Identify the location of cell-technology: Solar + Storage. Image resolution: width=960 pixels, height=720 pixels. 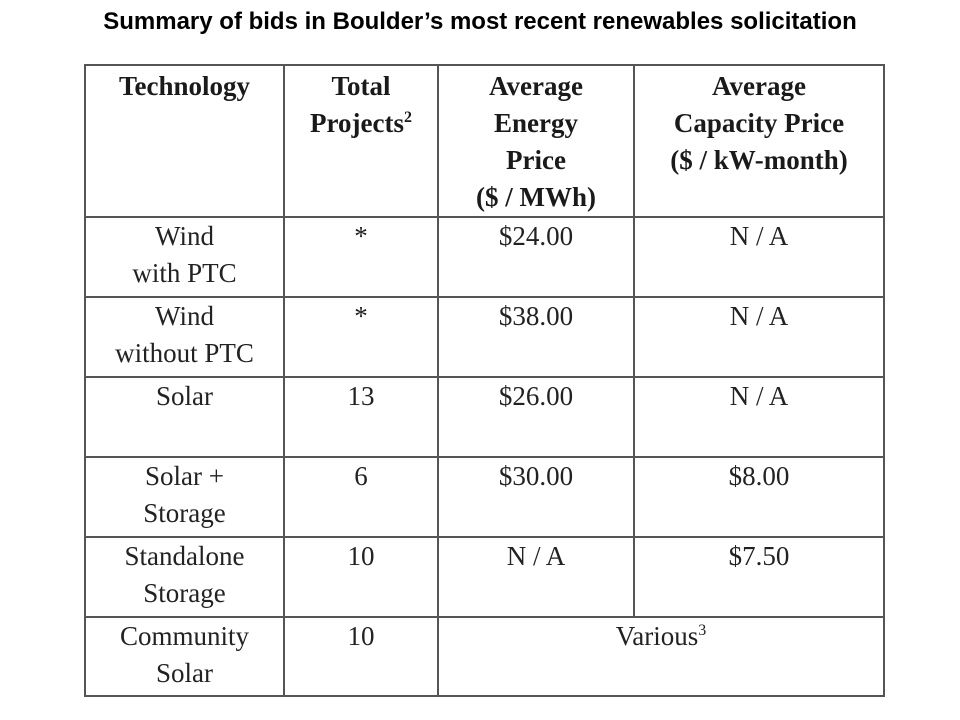
(184, 497).